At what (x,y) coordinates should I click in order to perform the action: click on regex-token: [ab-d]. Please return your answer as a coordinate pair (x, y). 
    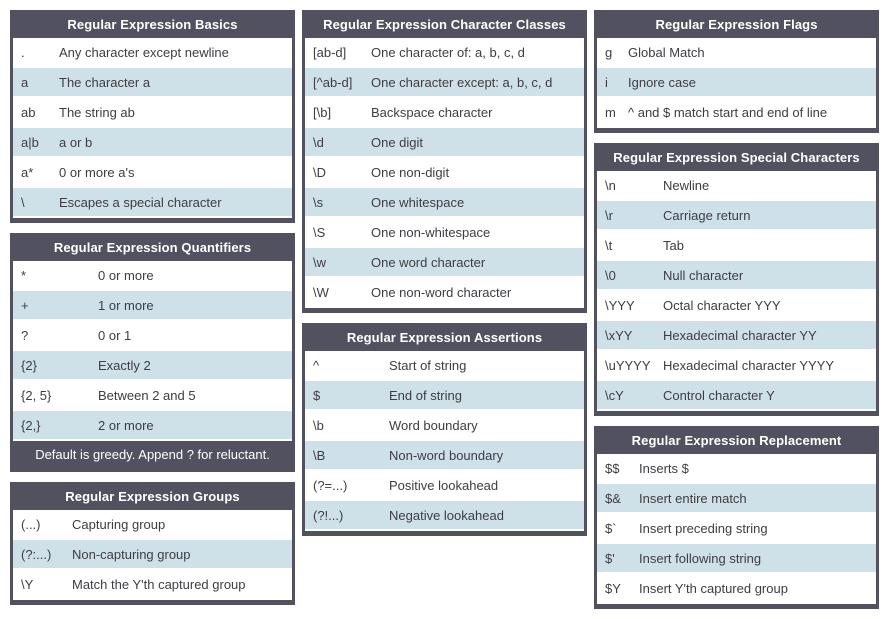
    Looking at the image, I should click on (330, 52).